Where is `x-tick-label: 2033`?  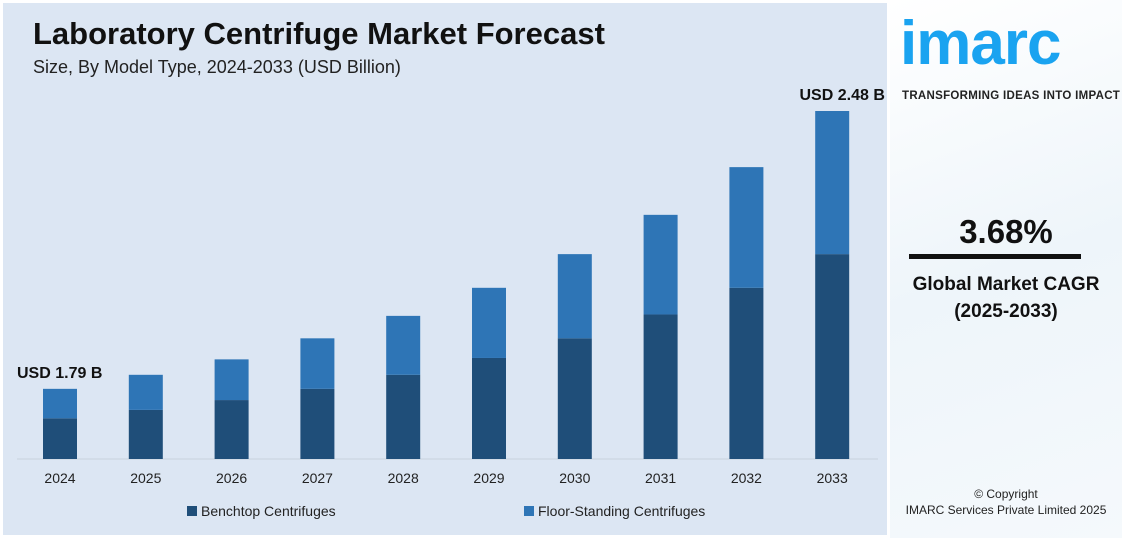
x-tick-label: 2033 is located at coordinates (832, 478).